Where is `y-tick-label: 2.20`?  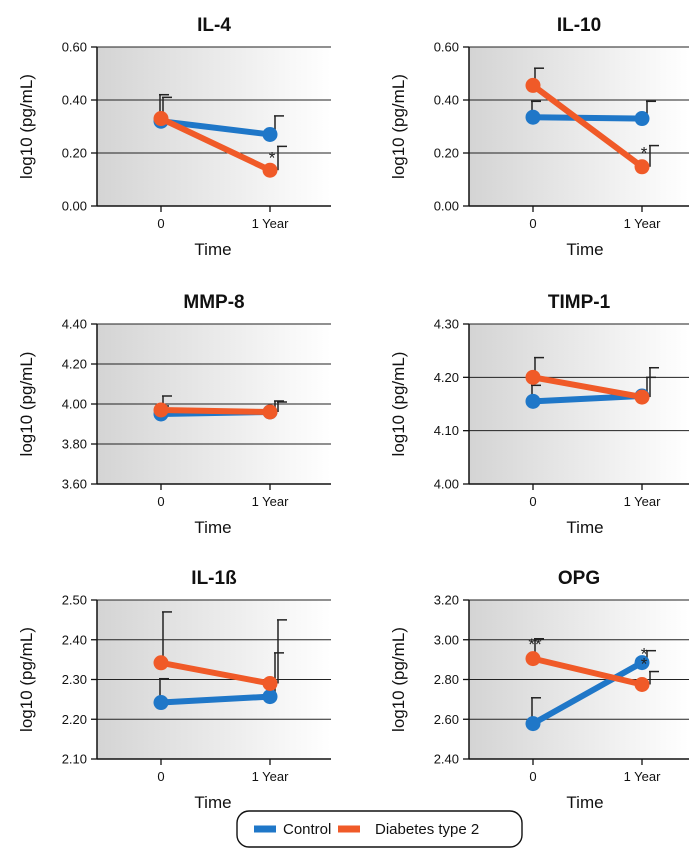 y-tick-label: 2.20 is located at coordinates (74, 719).